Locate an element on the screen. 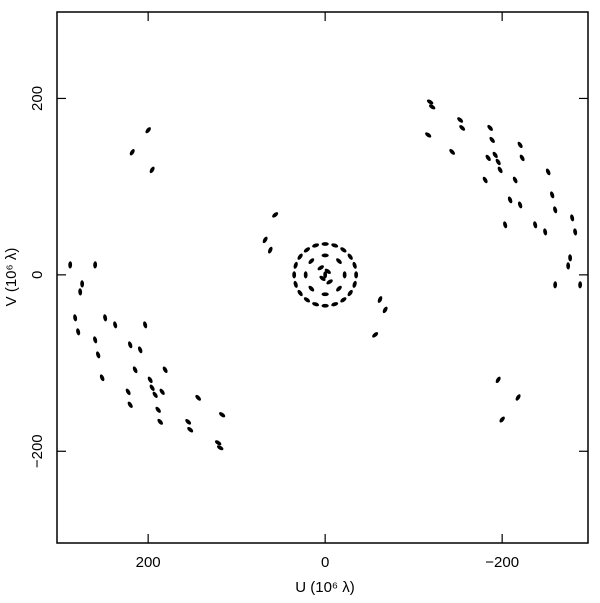 The height and width of the screenshot is (603, 600). y-tick-label: 200 is located at coordinates (37, 98).